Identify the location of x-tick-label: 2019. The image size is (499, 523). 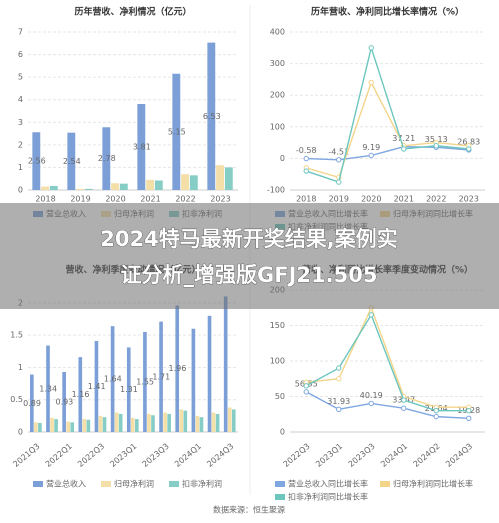
(80, 199).